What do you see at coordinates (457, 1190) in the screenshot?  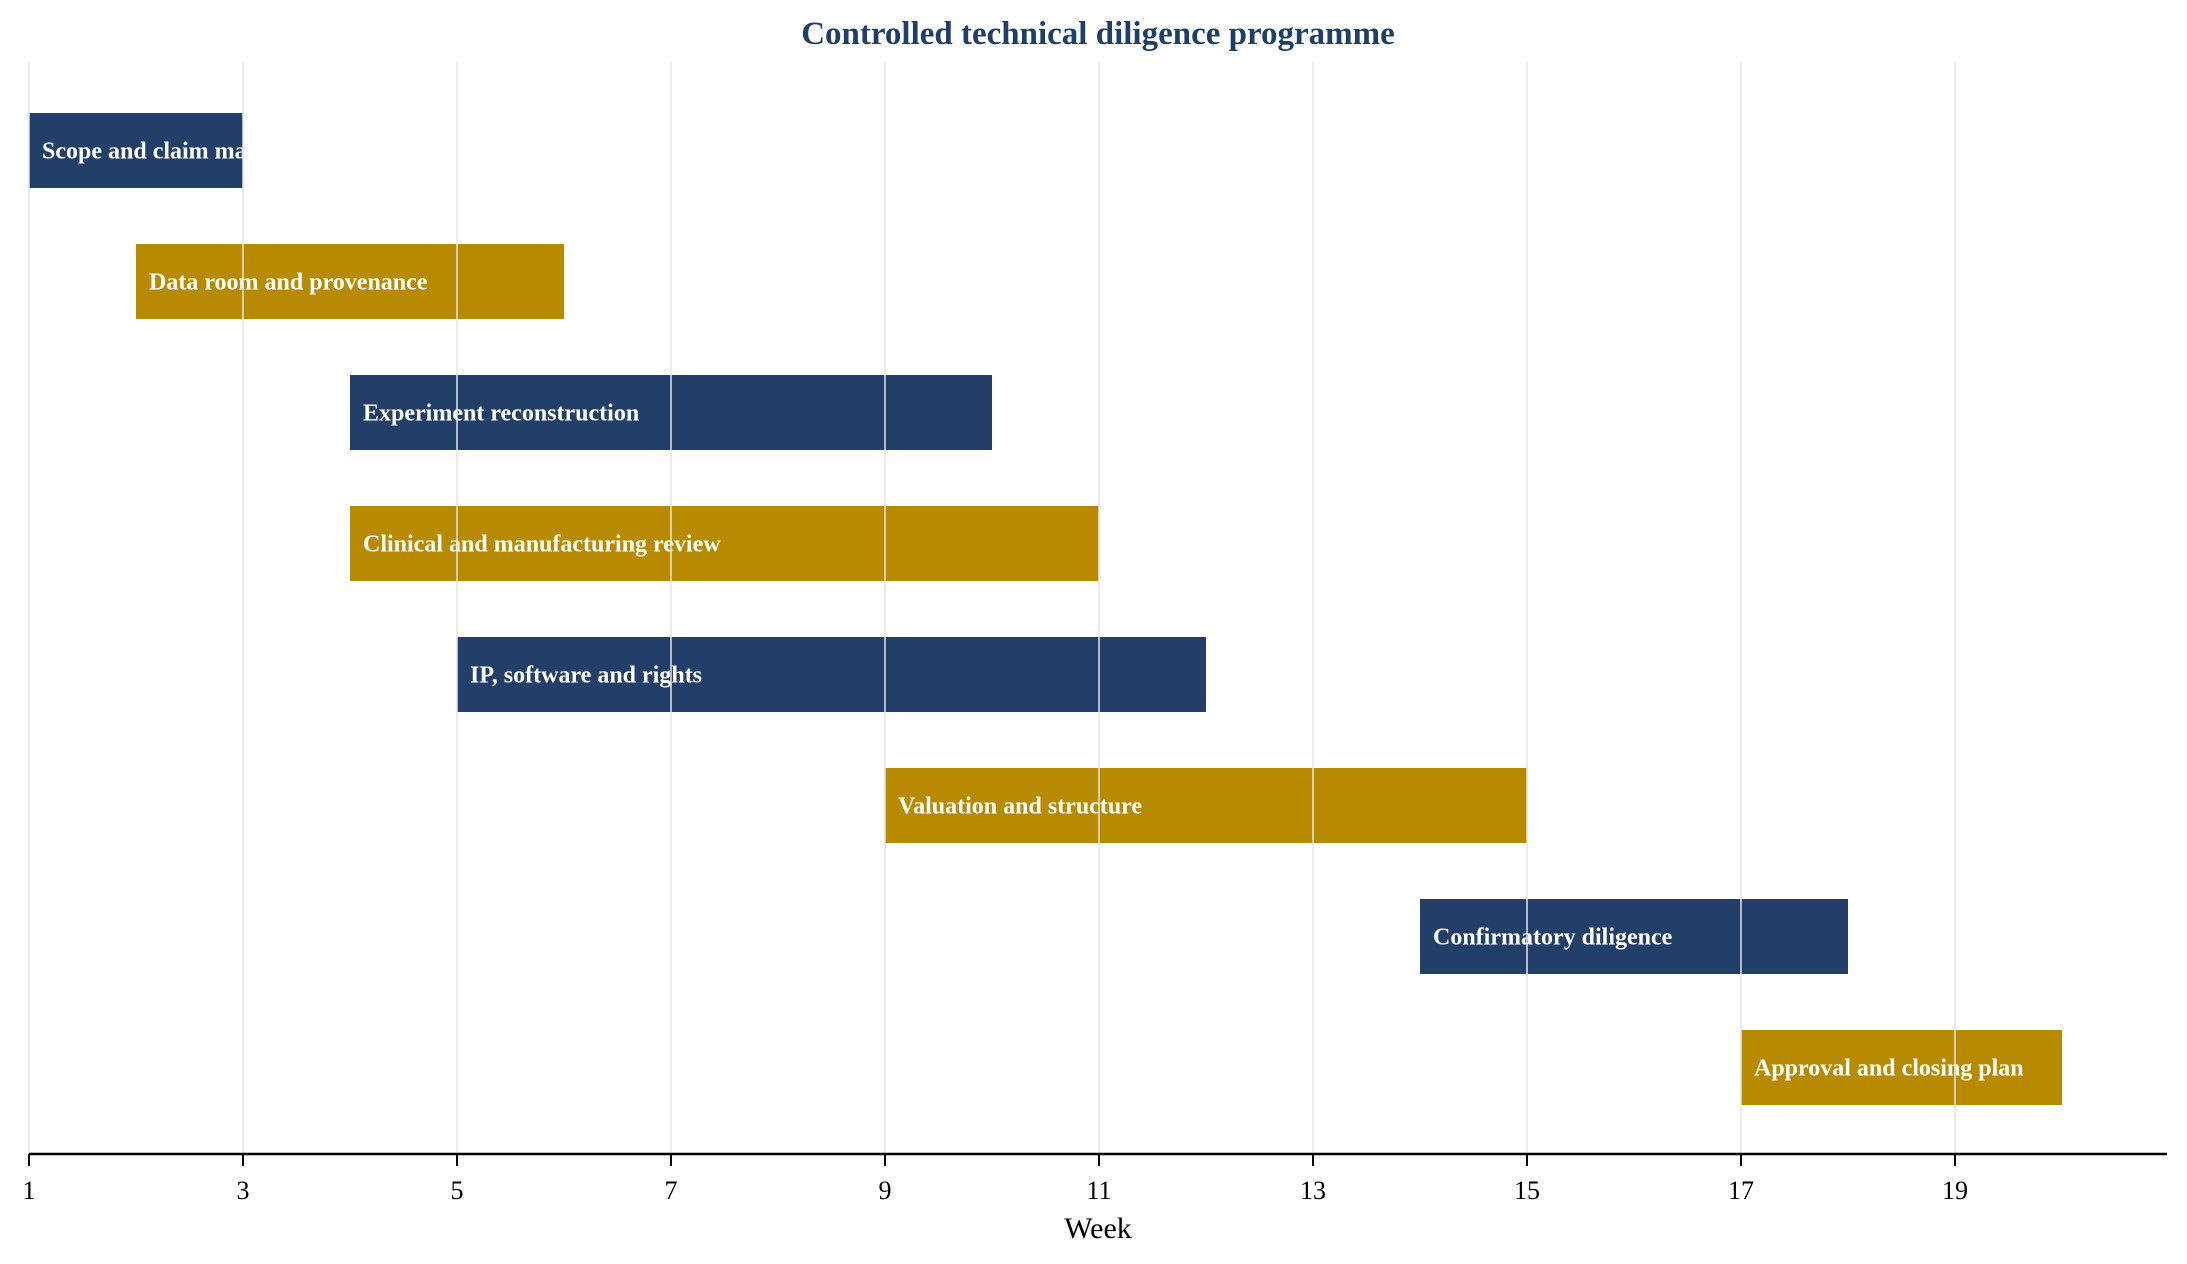 I see `x-tick-label: 5` at bounding box center [457, 1190].